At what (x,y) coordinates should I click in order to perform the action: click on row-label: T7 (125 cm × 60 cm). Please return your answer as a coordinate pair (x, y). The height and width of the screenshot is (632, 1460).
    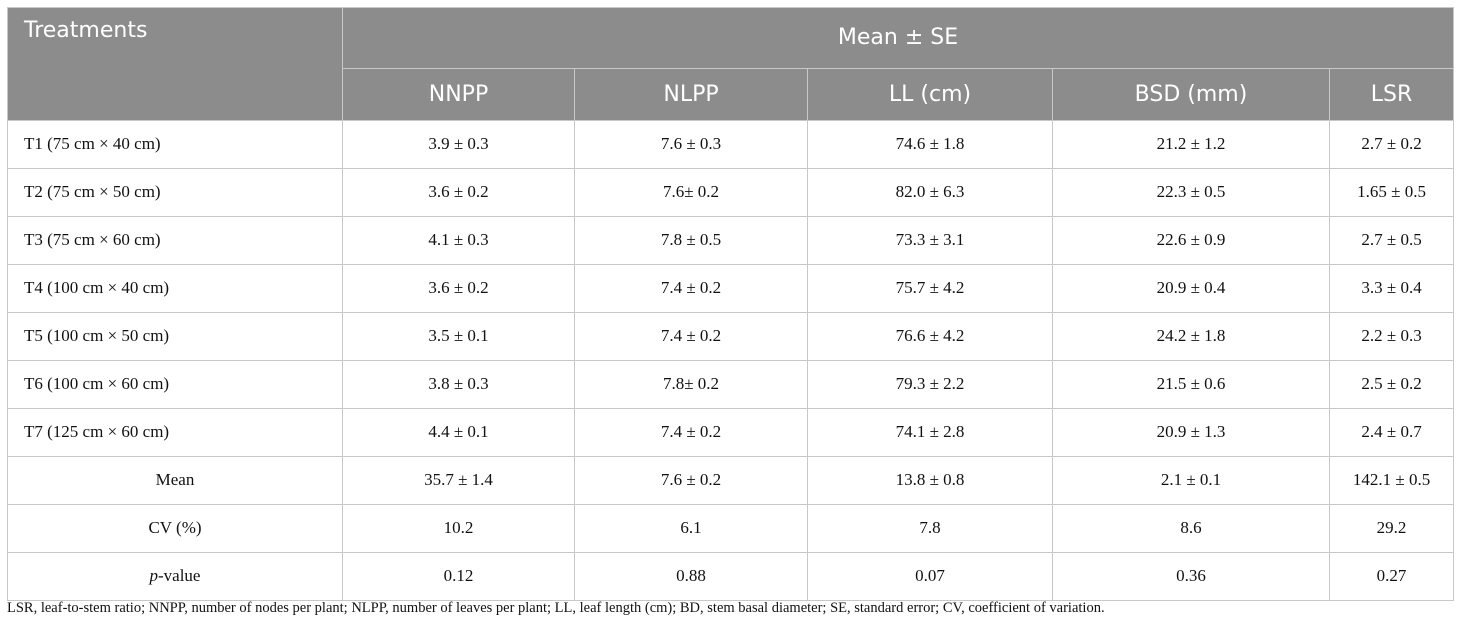
    Looking at the image, I should click on (175, 432).